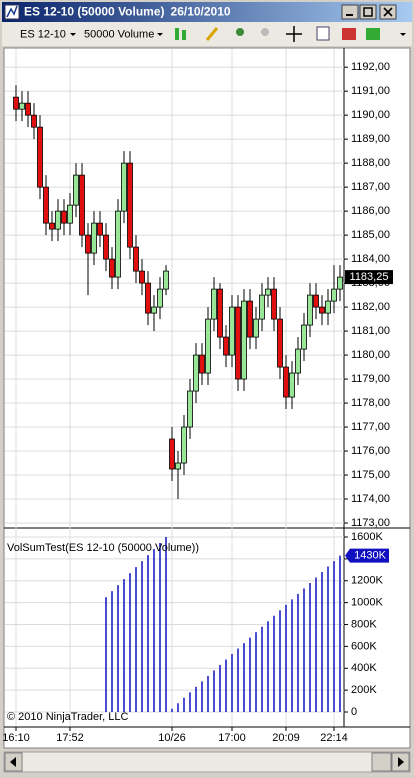 This screenshot has width=414, height=778. What do you see at coordinates (381, 762) in the screenshot?
I see `scroll-thumb` at bounding box center [381, 762].